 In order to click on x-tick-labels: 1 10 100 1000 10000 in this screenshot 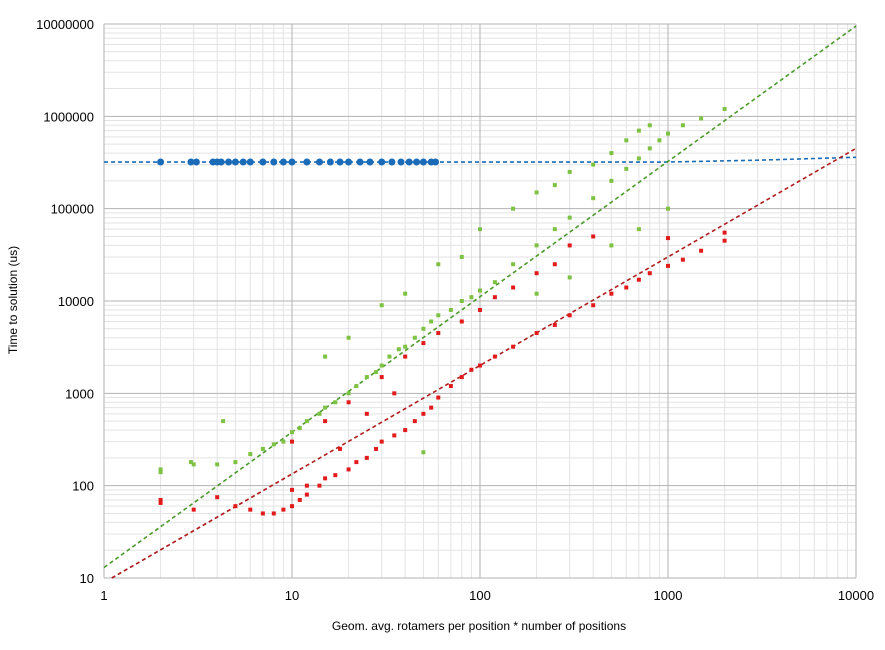, I will do `click(487, 595)`.